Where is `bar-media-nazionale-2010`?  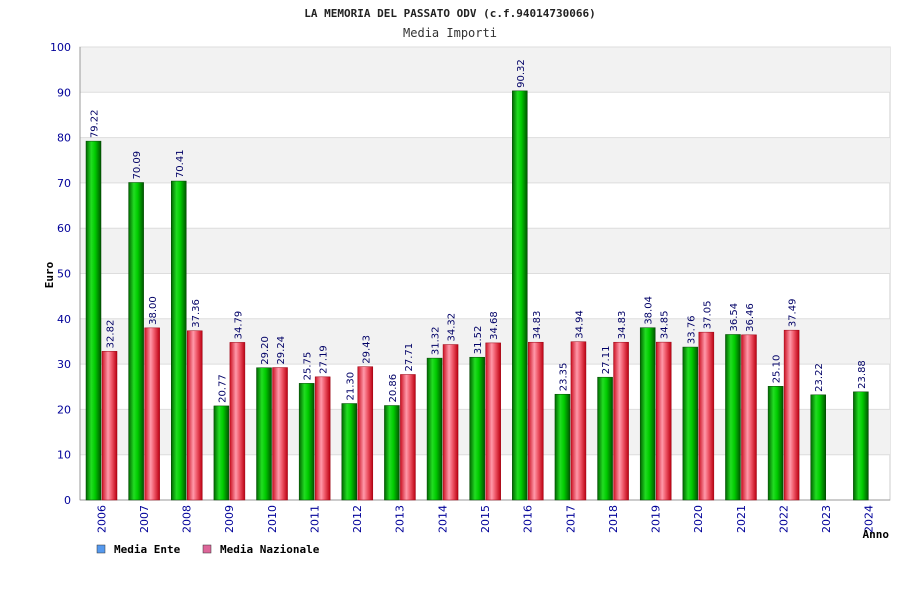 bar-media-nazionale-2010 is located at coordinates (280, 434).